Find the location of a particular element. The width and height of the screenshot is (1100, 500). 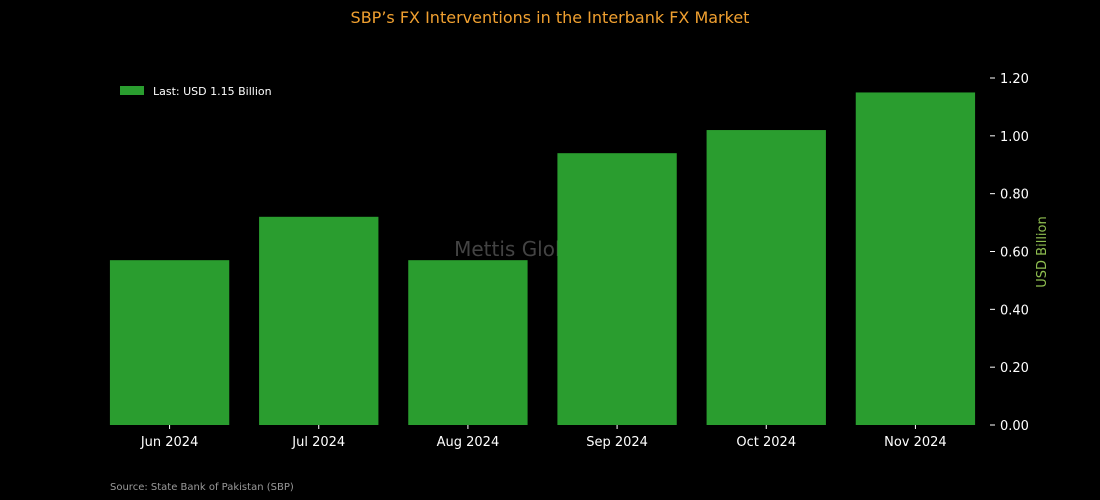

y-tick-label: 0.00 is located at coordinates (1014, 426).